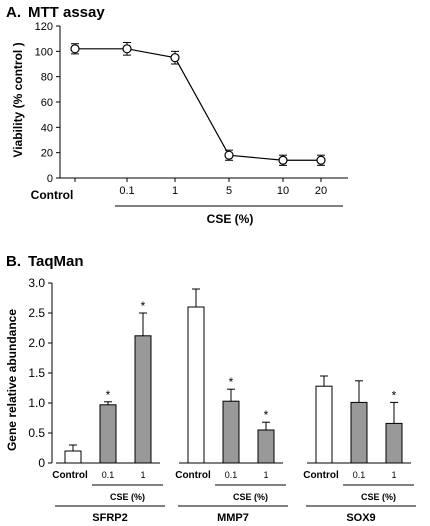 The width and height of the screenshot is (430, 526). What do you see at coordinates (56, 261) in the screenshot?
I see `panel-b-title: TaqMan` at bounding box center [56, 261].